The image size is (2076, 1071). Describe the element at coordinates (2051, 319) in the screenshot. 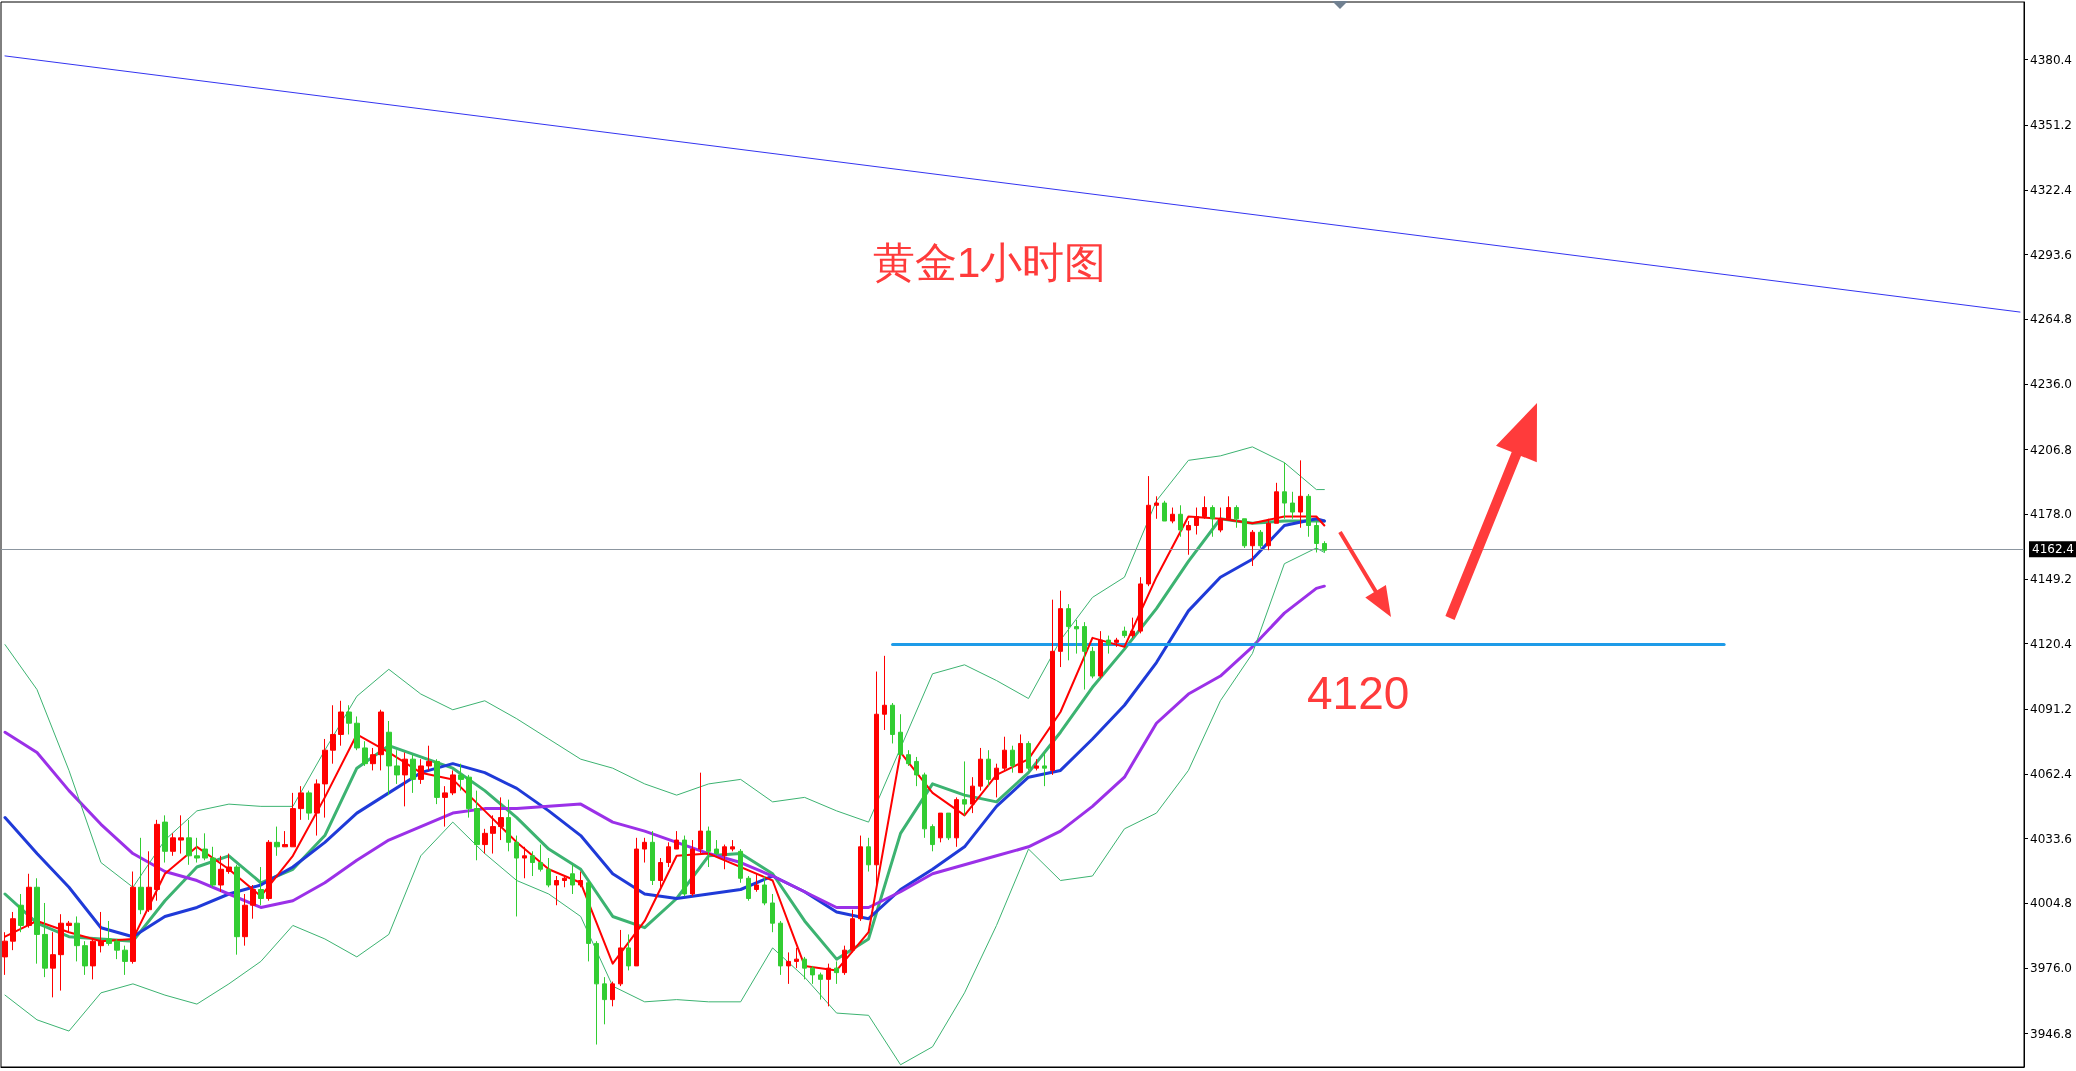

I see `y-tick-label: 4264.8` at that location.